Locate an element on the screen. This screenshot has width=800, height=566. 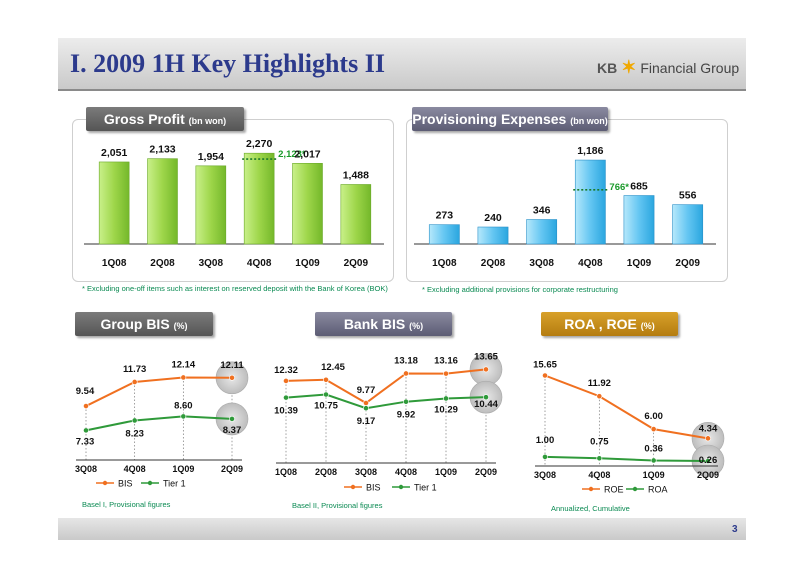
provisioning-annotation-label: 766* is located at coordinates (619, 187).